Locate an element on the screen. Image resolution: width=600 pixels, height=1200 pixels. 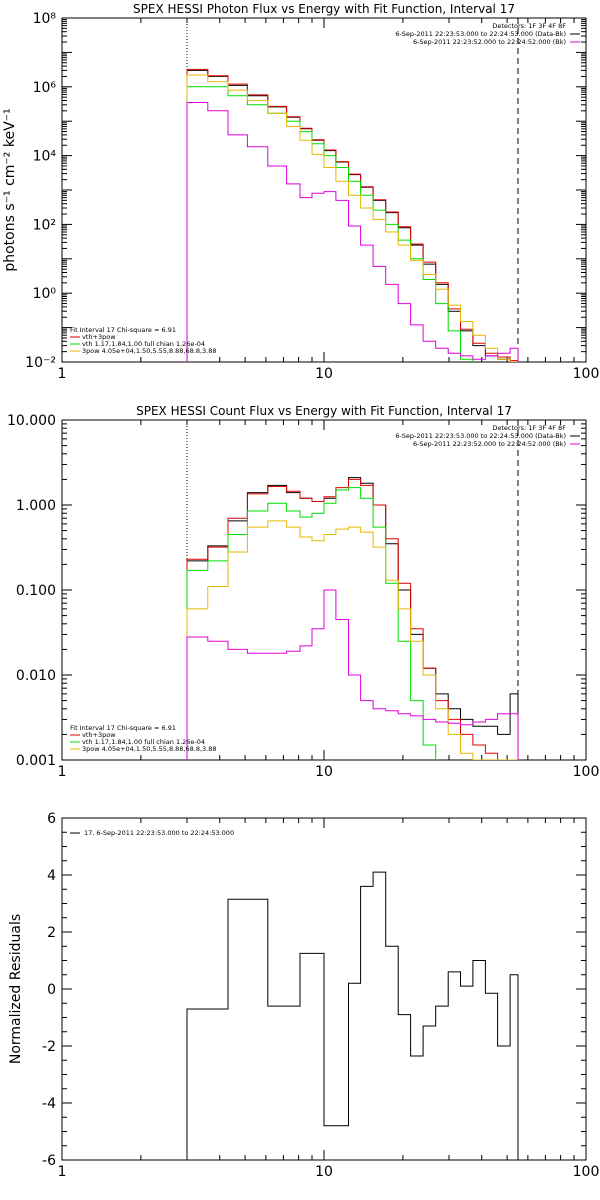
y-tick-label: 10² is located at coordinates (44, 225).